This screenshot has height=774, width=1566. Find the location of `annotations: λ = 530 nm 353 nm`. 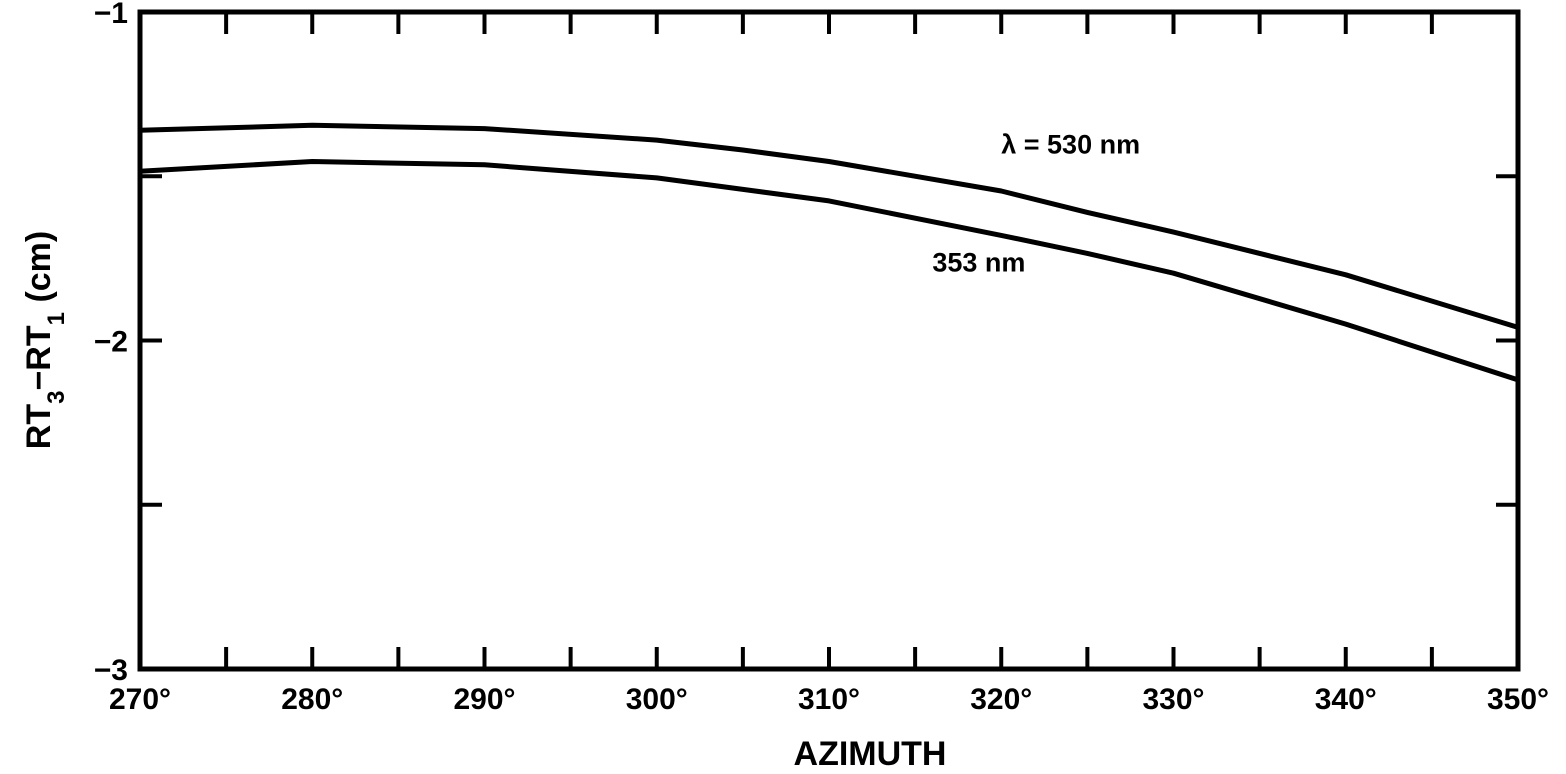

annotations: λ = 530 nm 353 nm is located at coordinates (1036, 203).